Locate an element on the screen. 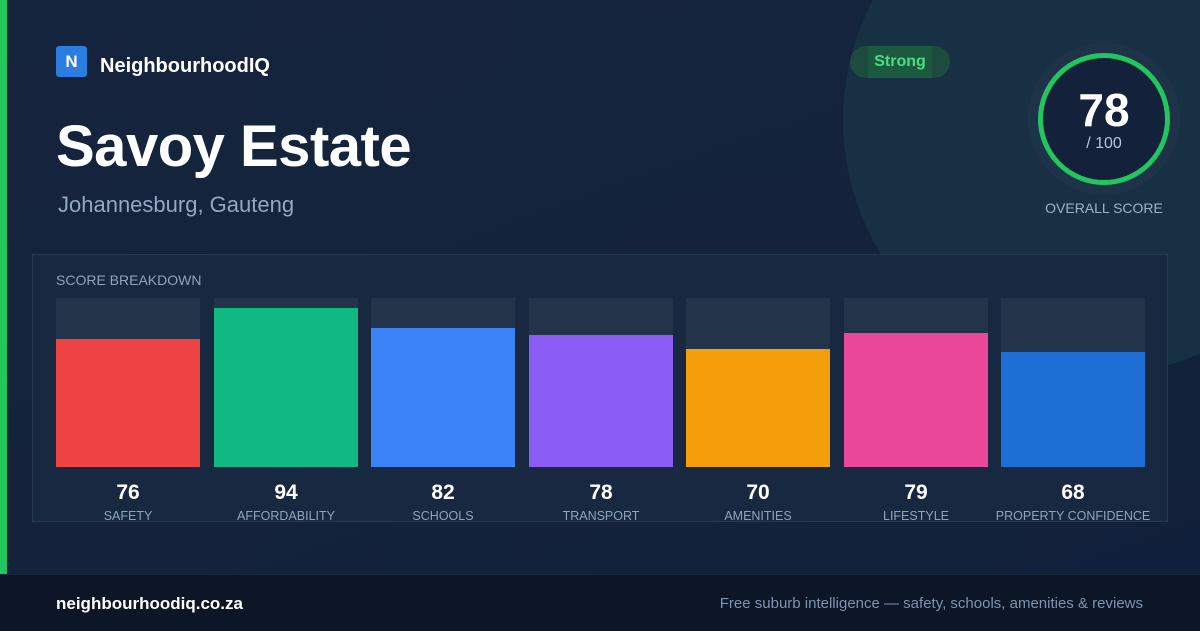 The width and height of the screenshot is (1200, 631). bar-label: AFFORDABILITY is located at coordinates (286, 516).